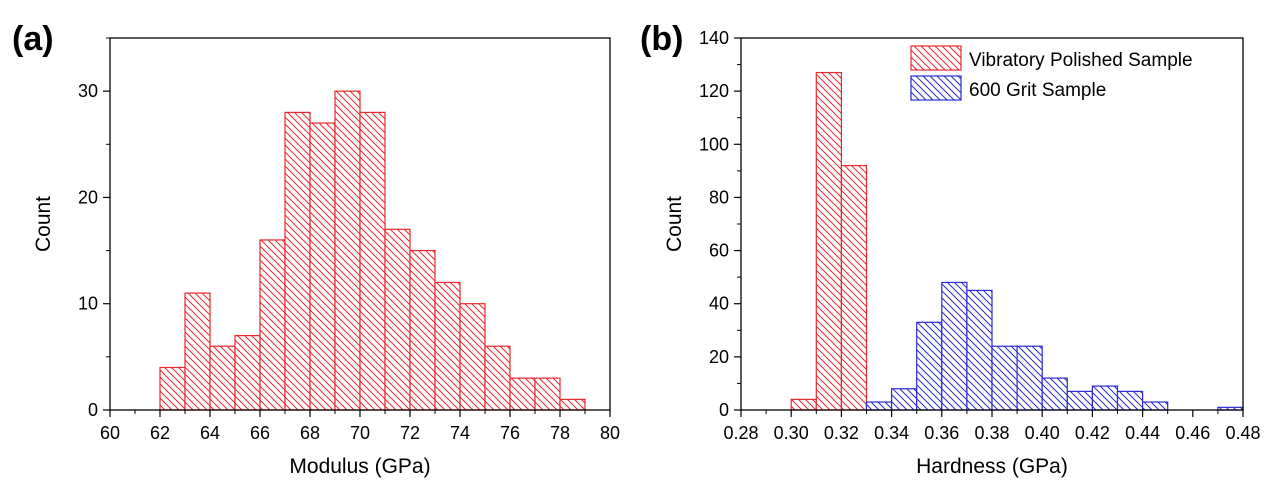 Image resolution: width=1280 pixels, height=495 pixels. I want to click on panel-label: (b), so click(661, 39).